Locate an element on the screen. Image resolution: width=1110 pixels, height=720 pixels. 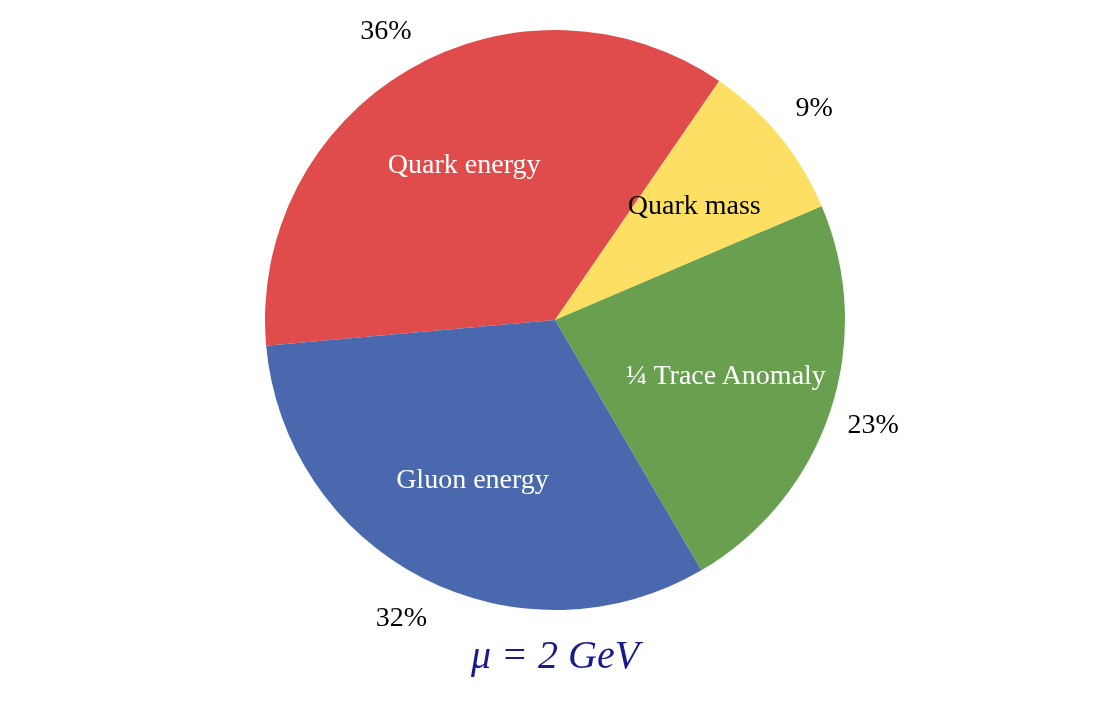
data-label: 32% is located at coordinates (401, 616).